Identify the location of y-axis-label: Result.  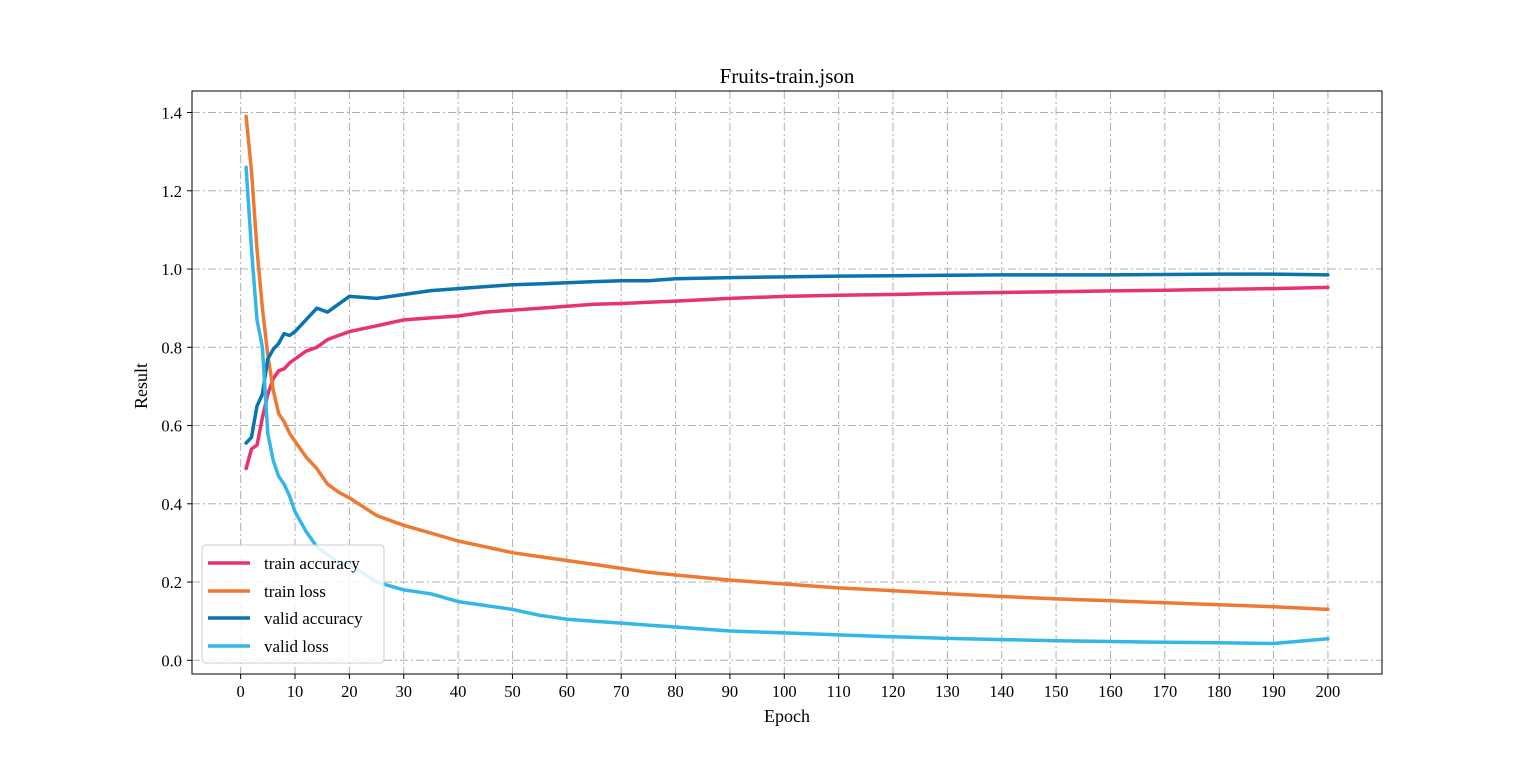
(141, 386).